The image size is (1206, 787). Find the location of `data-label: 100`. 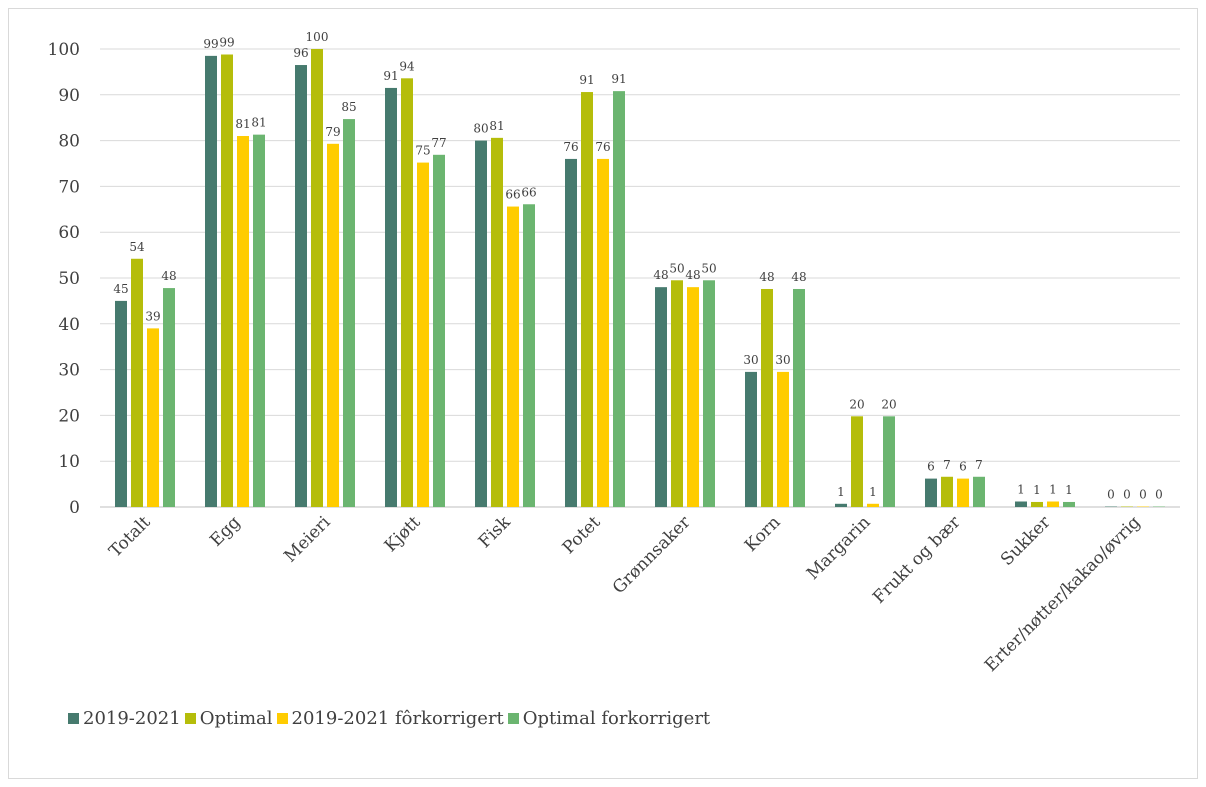

data-label: 100 is located at coordinates (317, 37).